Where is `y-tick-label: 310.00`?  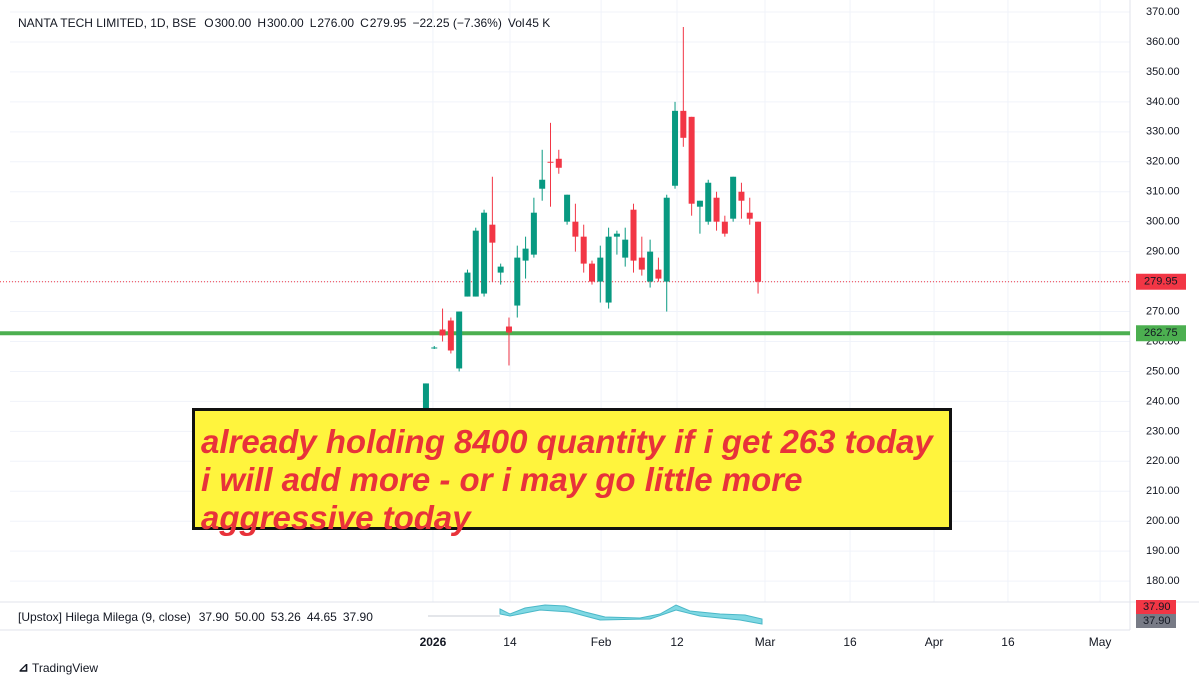
y-tick-label: 310.00 is located at coordinates (1163, 192).